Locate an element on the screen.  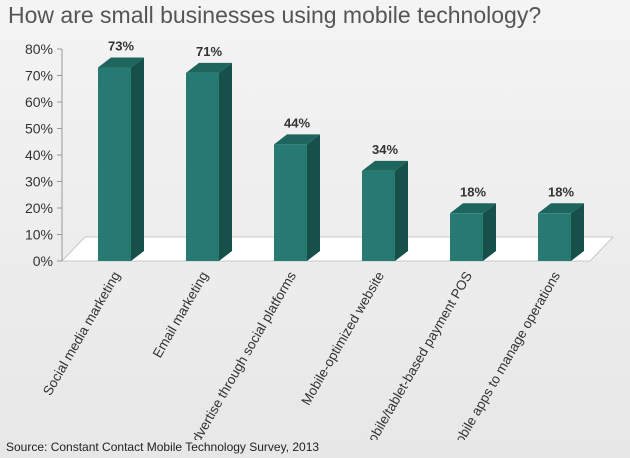
y-tick-label: 0% is located at coordinates (43, 261).